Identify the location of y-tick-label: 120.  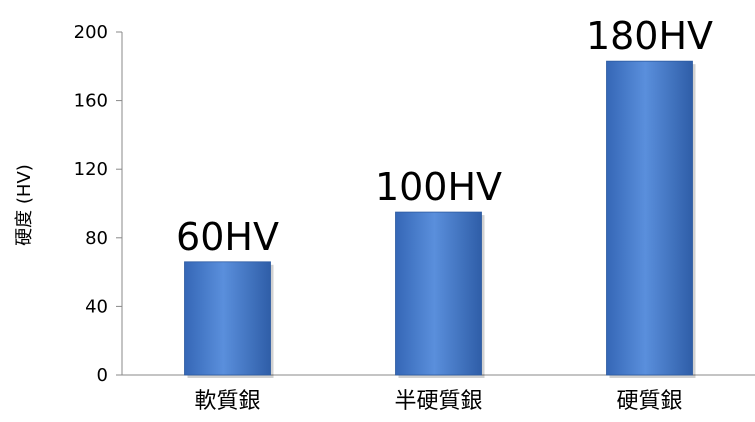
(91, 169).